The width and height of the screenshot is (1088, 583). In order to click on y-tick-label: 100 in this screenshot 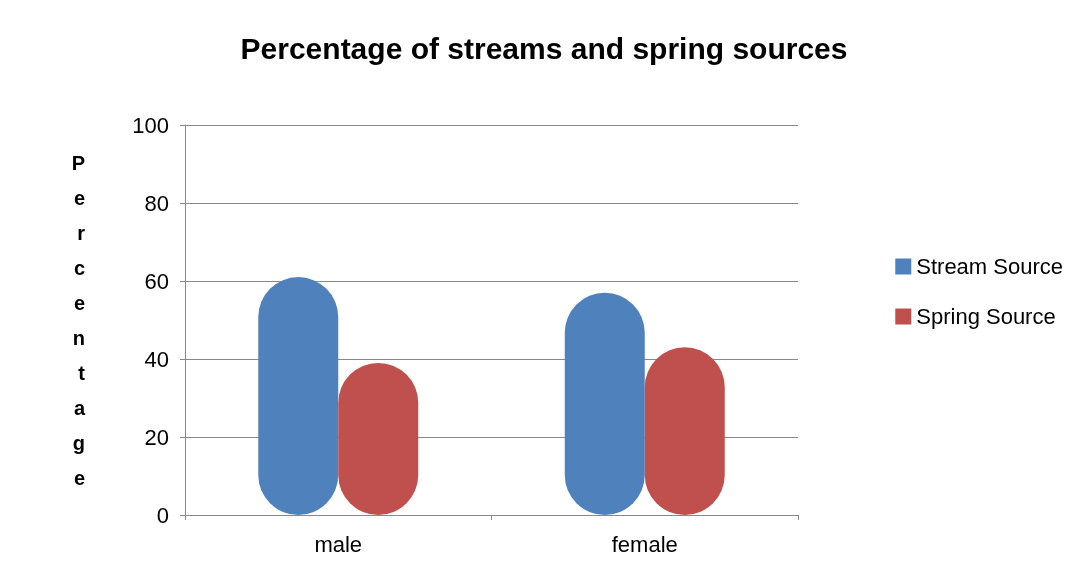, I will do `click(150, 125)`.